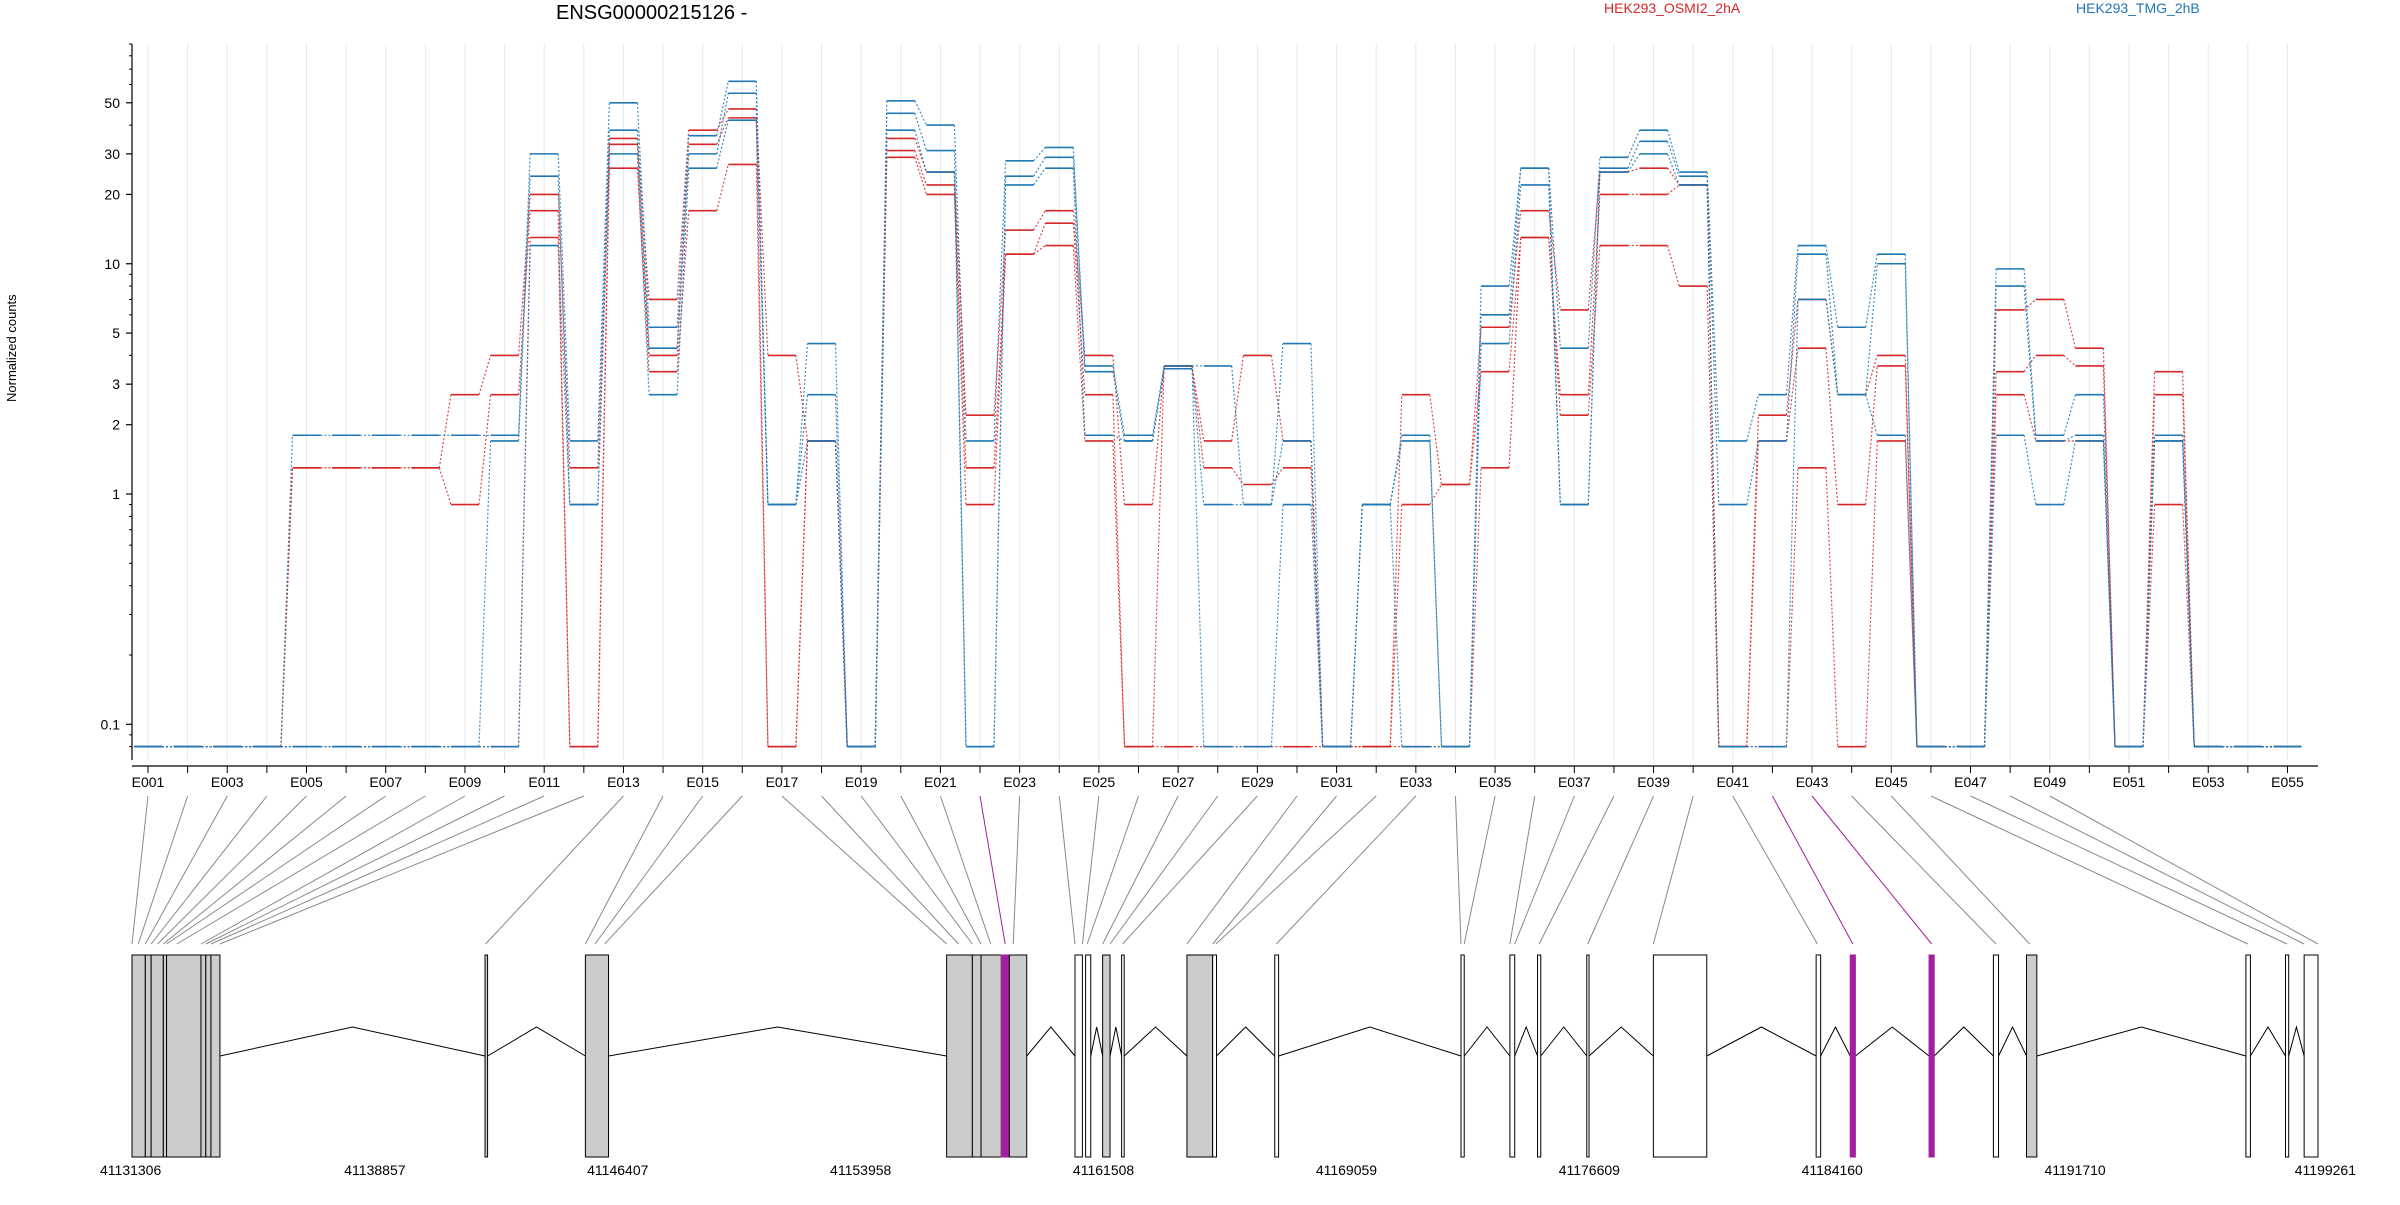 The image size is (2400, 1205). I want to click on exon-tick-label: E015, so click(702, 782).